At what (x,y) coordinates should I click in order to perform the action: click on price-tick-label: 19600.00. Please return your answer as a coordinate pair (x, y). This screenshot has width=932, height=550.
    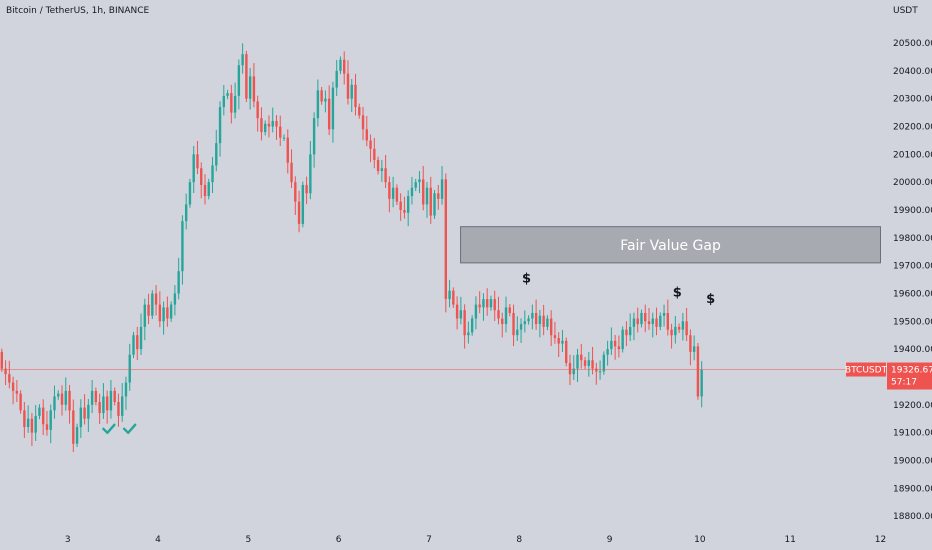
    Looking at the image, I should click on (912, 294).